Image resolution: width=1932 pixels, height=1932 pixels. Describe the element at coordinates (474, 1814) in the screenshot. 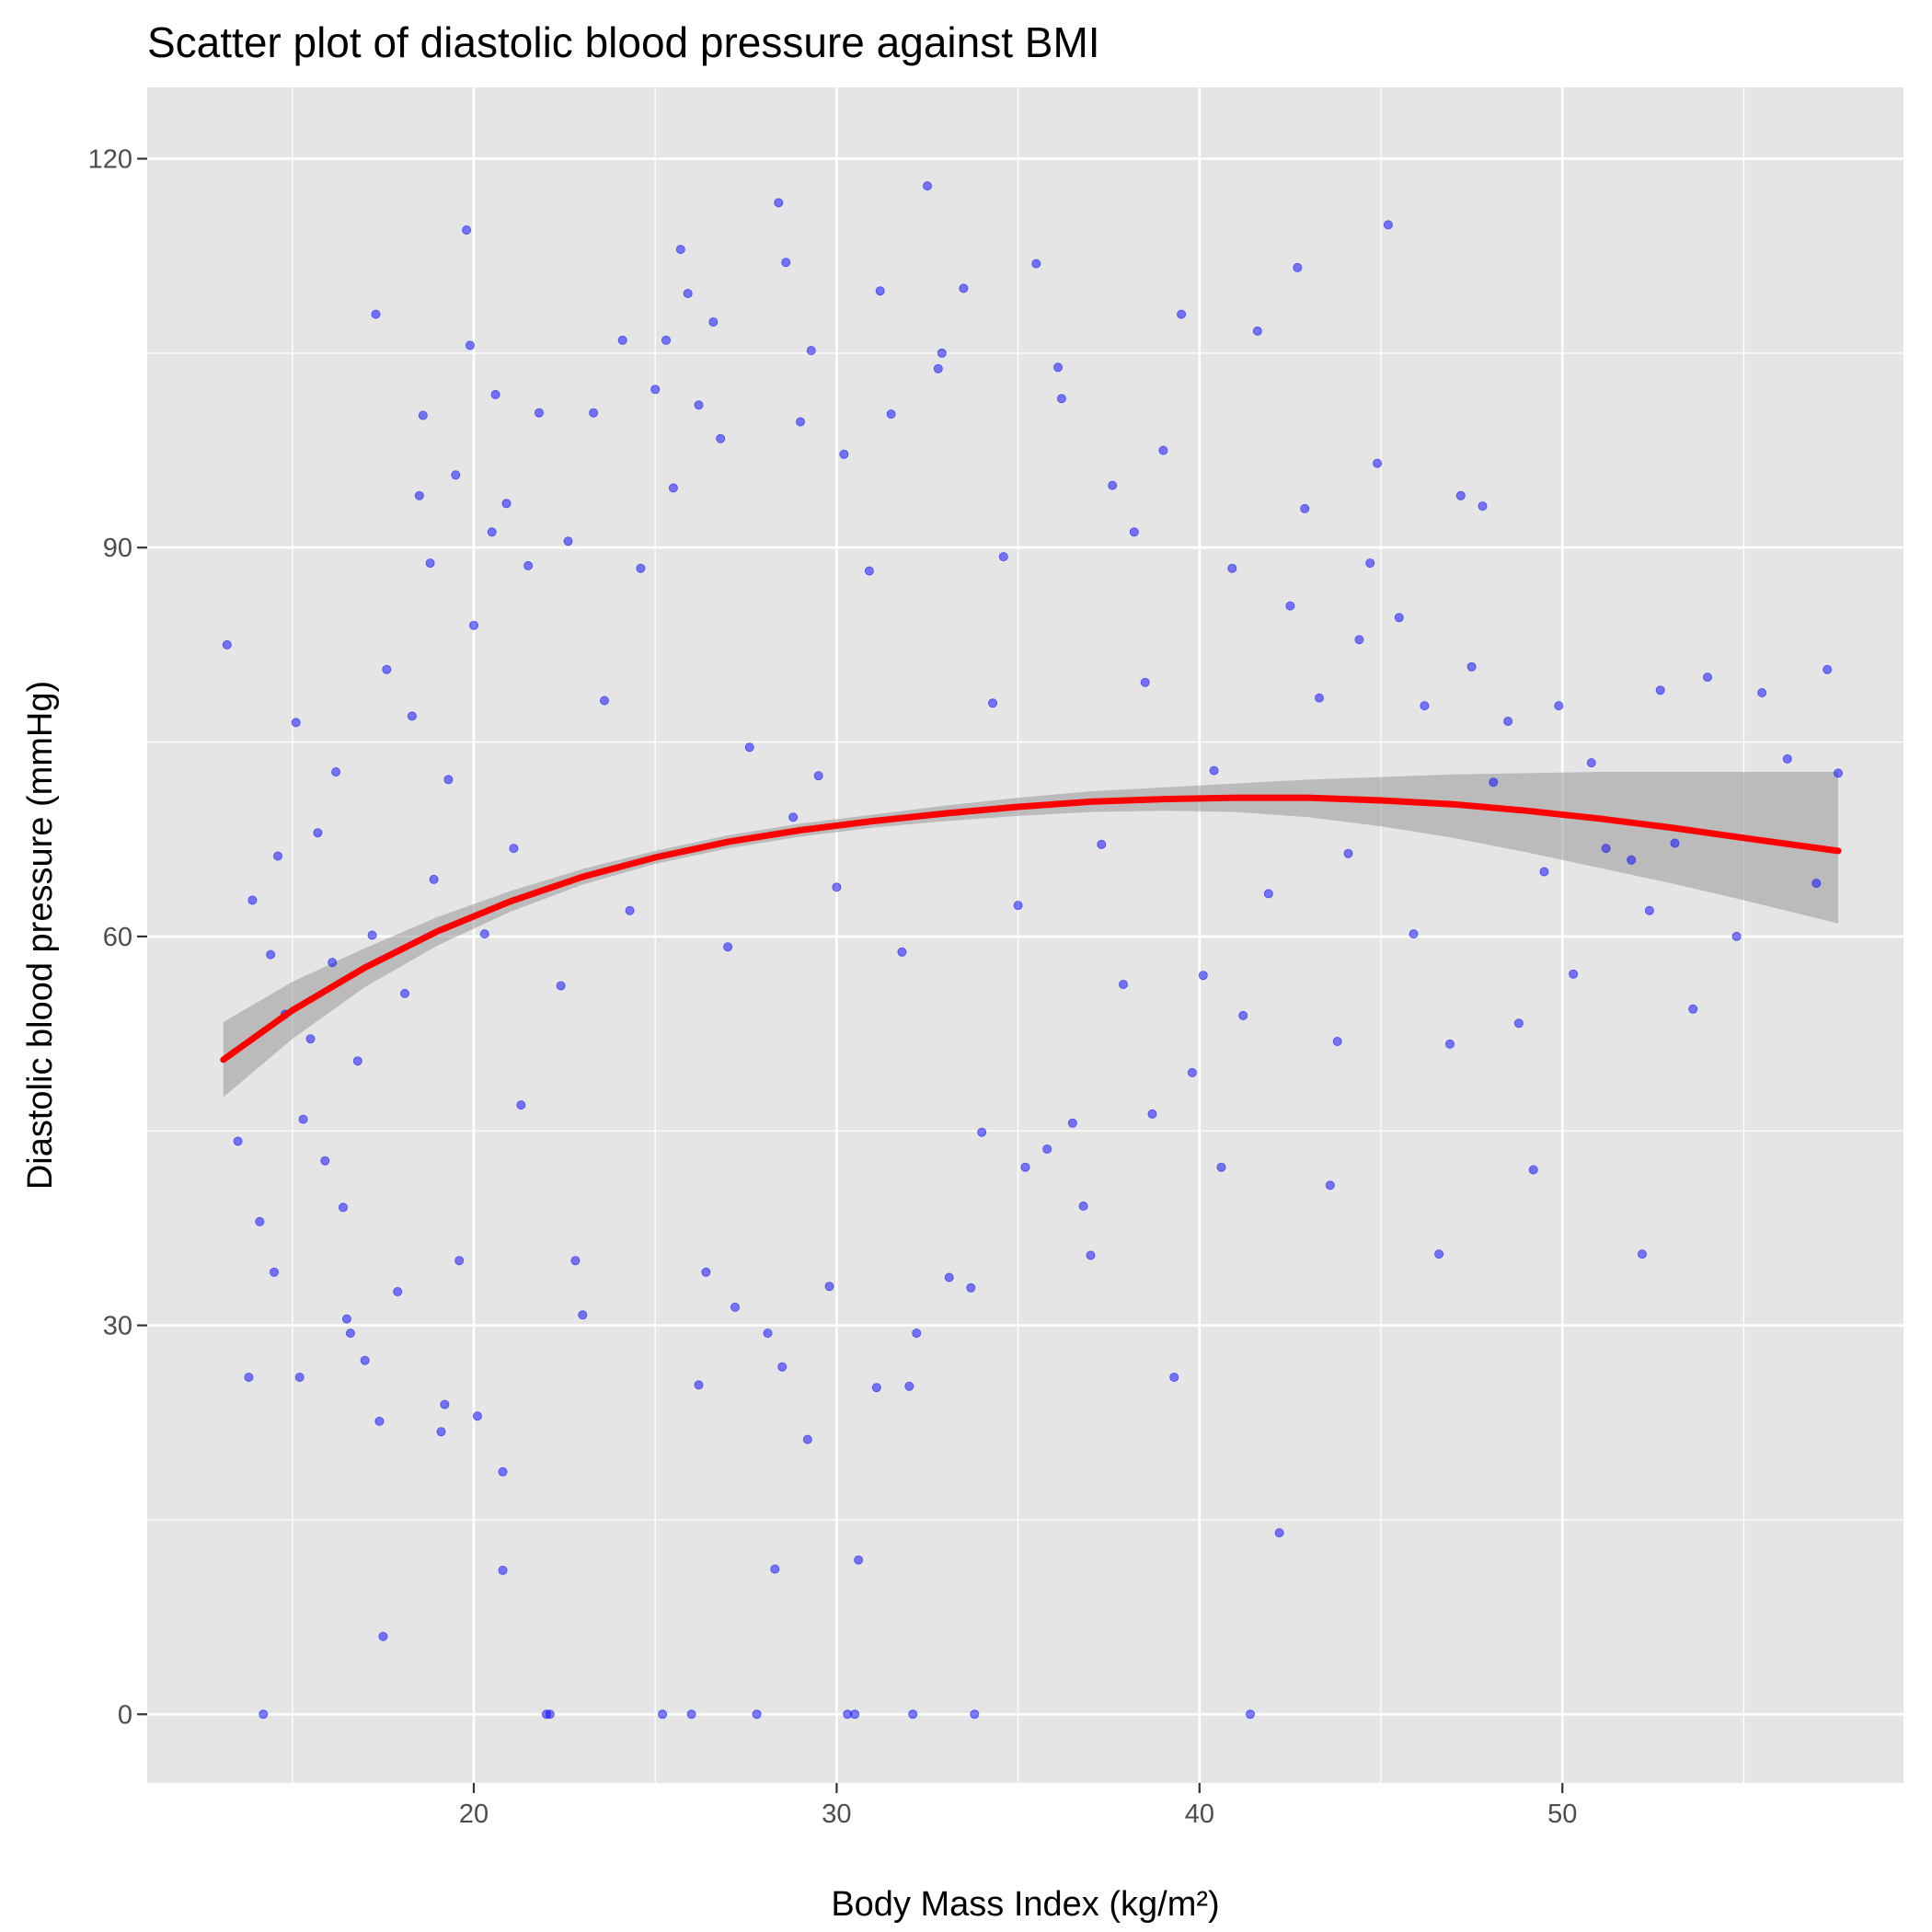

I see `x-tick-label: 20` at that location.